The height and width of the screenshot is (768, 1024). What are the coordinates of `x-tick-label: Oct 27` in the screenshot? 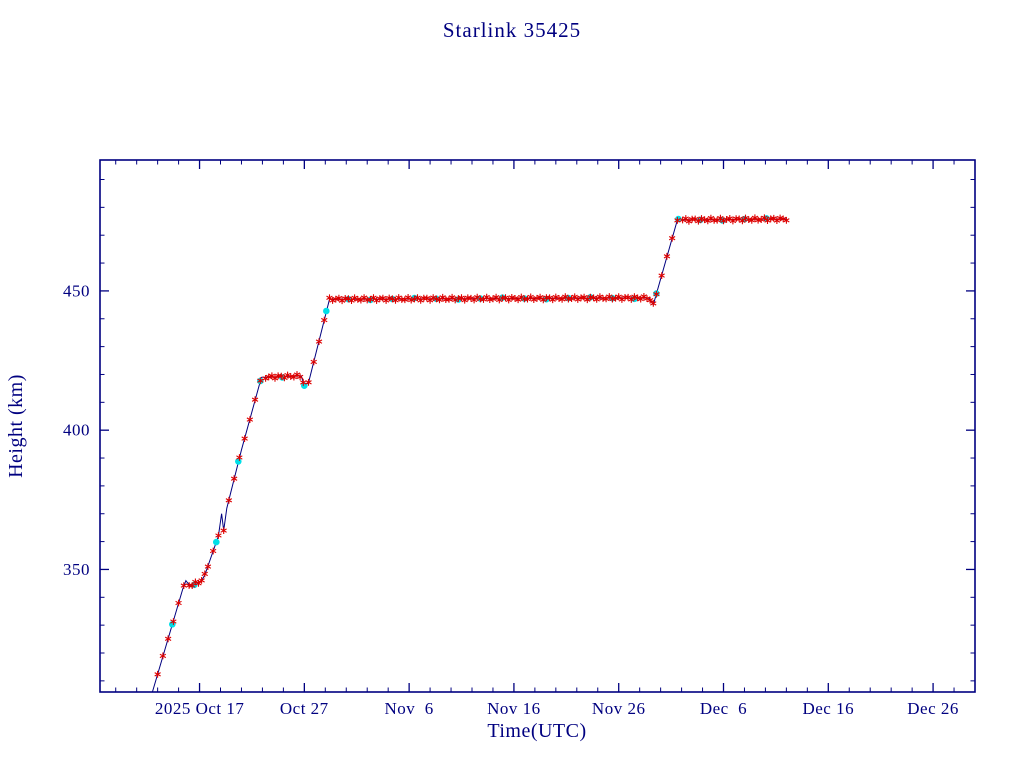 It's located at (304, 708).